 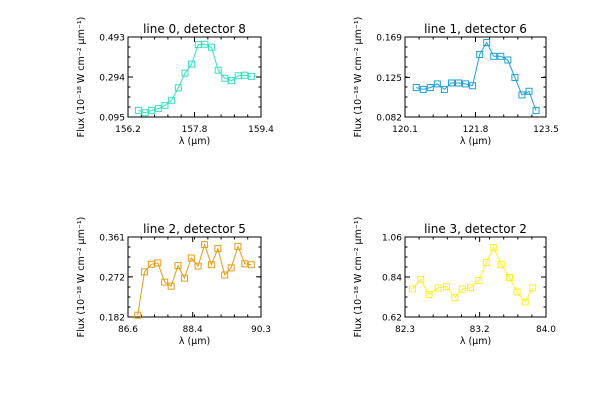 I want to click on x-tick-label: 82.3, so click(x=405, y=330).